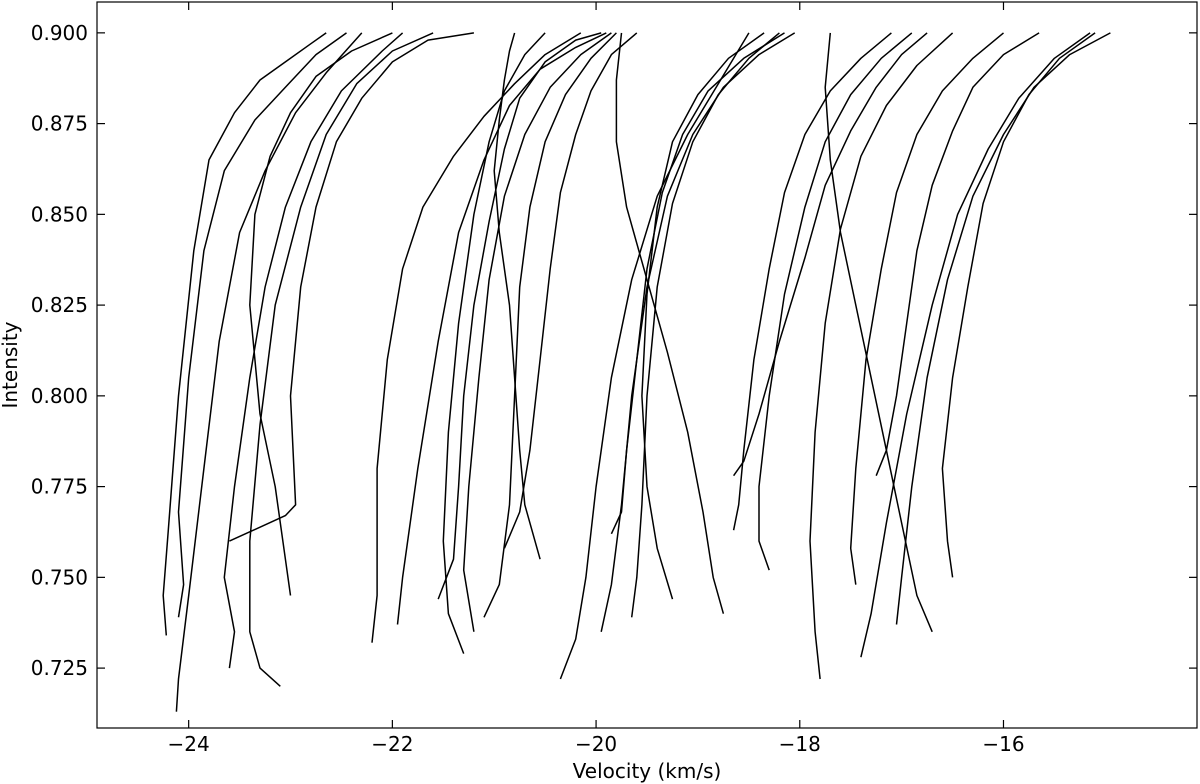  I want to click on y-tick-label: 0.875, so click(59, 124).